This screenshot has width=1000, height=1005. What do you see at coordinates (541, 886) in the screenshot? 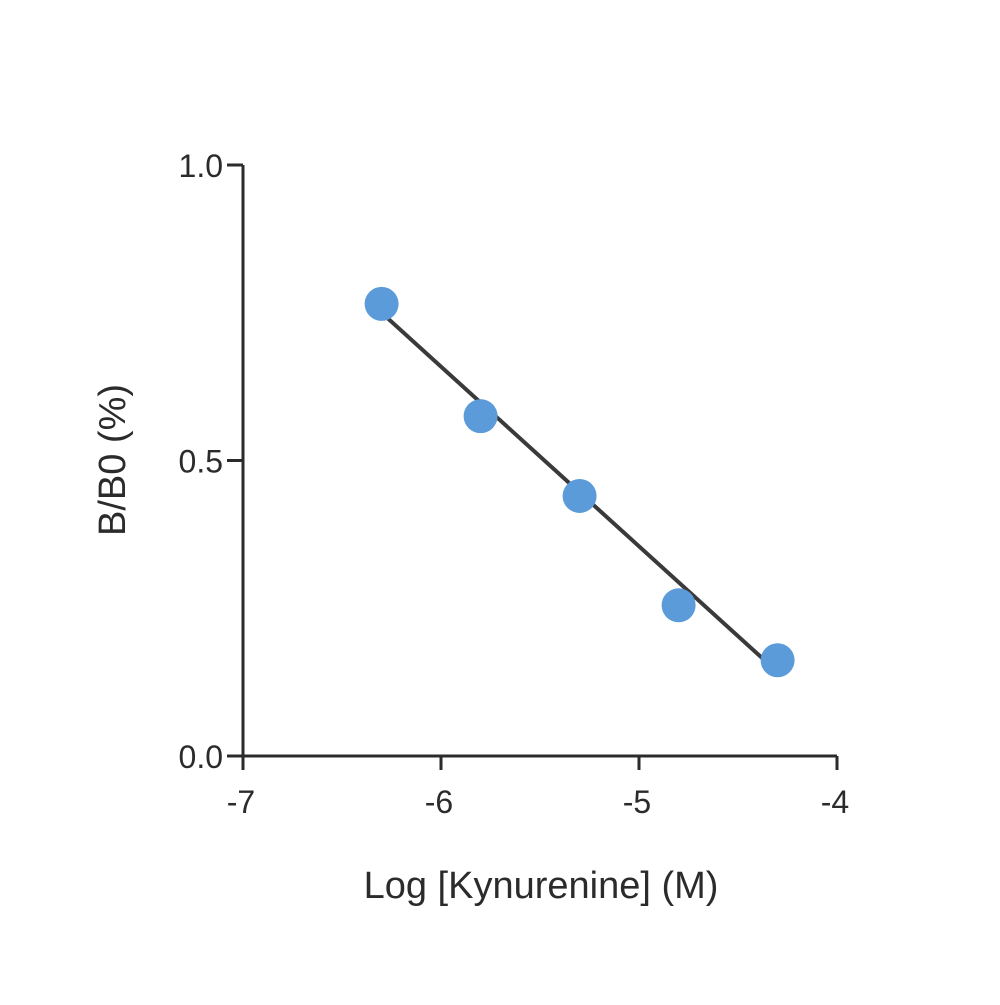
I see `x-axis-title: Log [Kynurenine] (M)` at bounding box center [541, 886].